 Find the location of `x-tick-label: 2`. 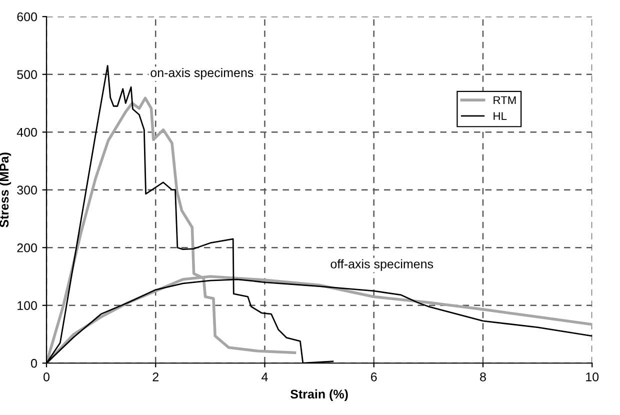

x-tick-label: 2 is located at coordinates (155, 377).